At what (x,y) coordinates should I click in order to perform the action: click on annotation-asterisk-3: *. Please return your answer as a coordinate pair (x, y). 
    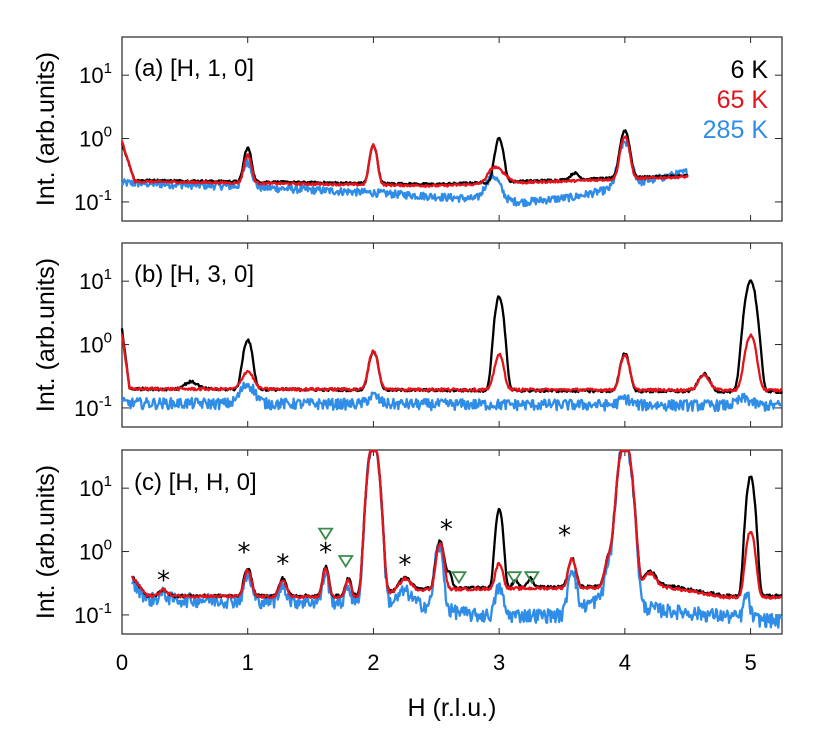
    Looking at the image, I should click on (325, 553).